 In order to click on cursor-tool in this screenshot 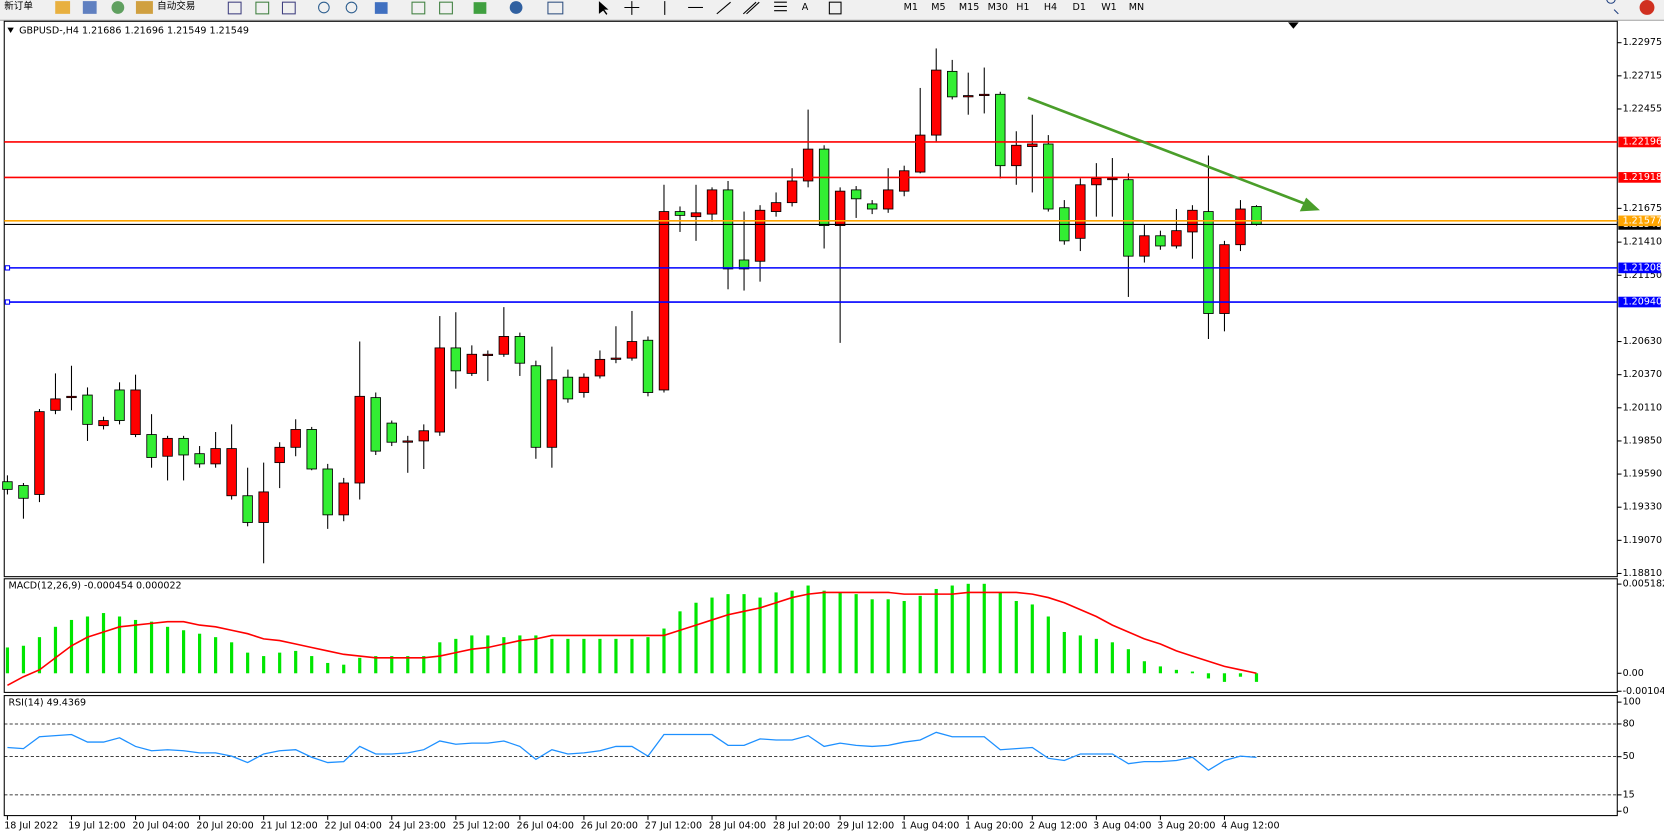, I will do `click(603, 8)`.